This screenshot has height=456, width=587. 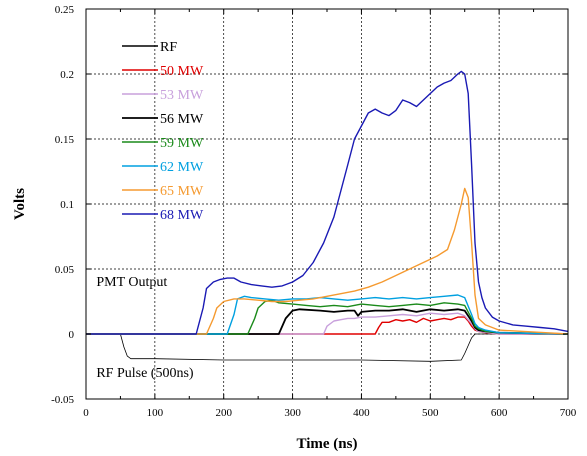 I want to click on series-line-56-mw, so click(x=327, y=321).